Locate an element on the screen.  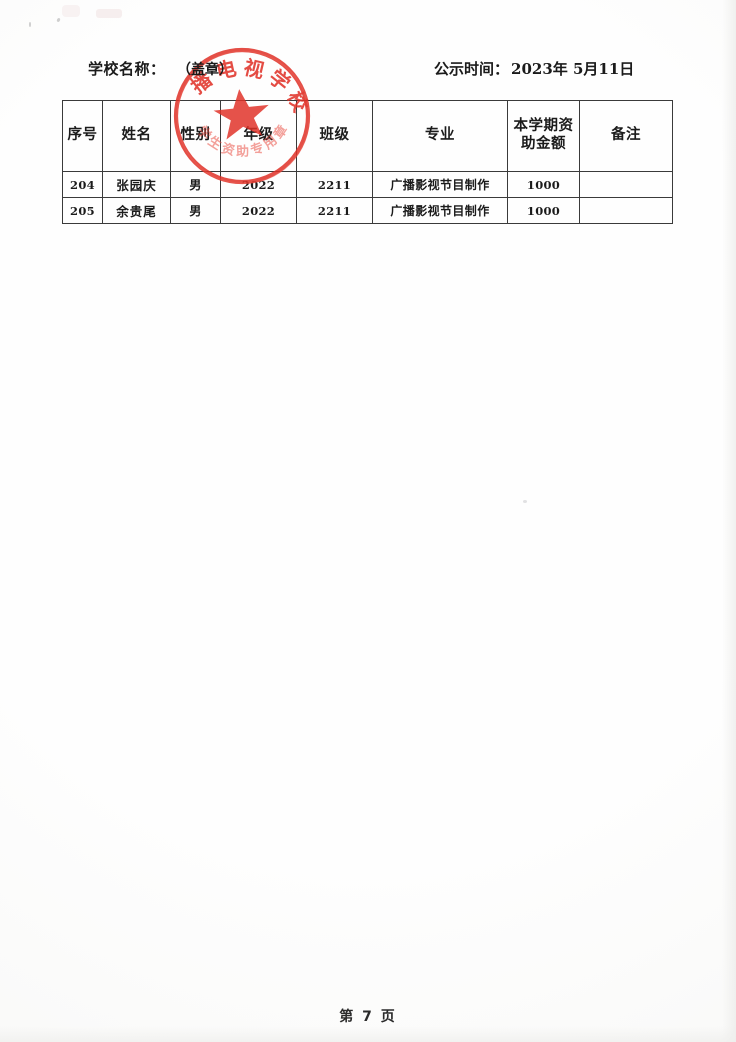
publish-date-value: 2023年 5月11日 is located at coordinates (573, 69).